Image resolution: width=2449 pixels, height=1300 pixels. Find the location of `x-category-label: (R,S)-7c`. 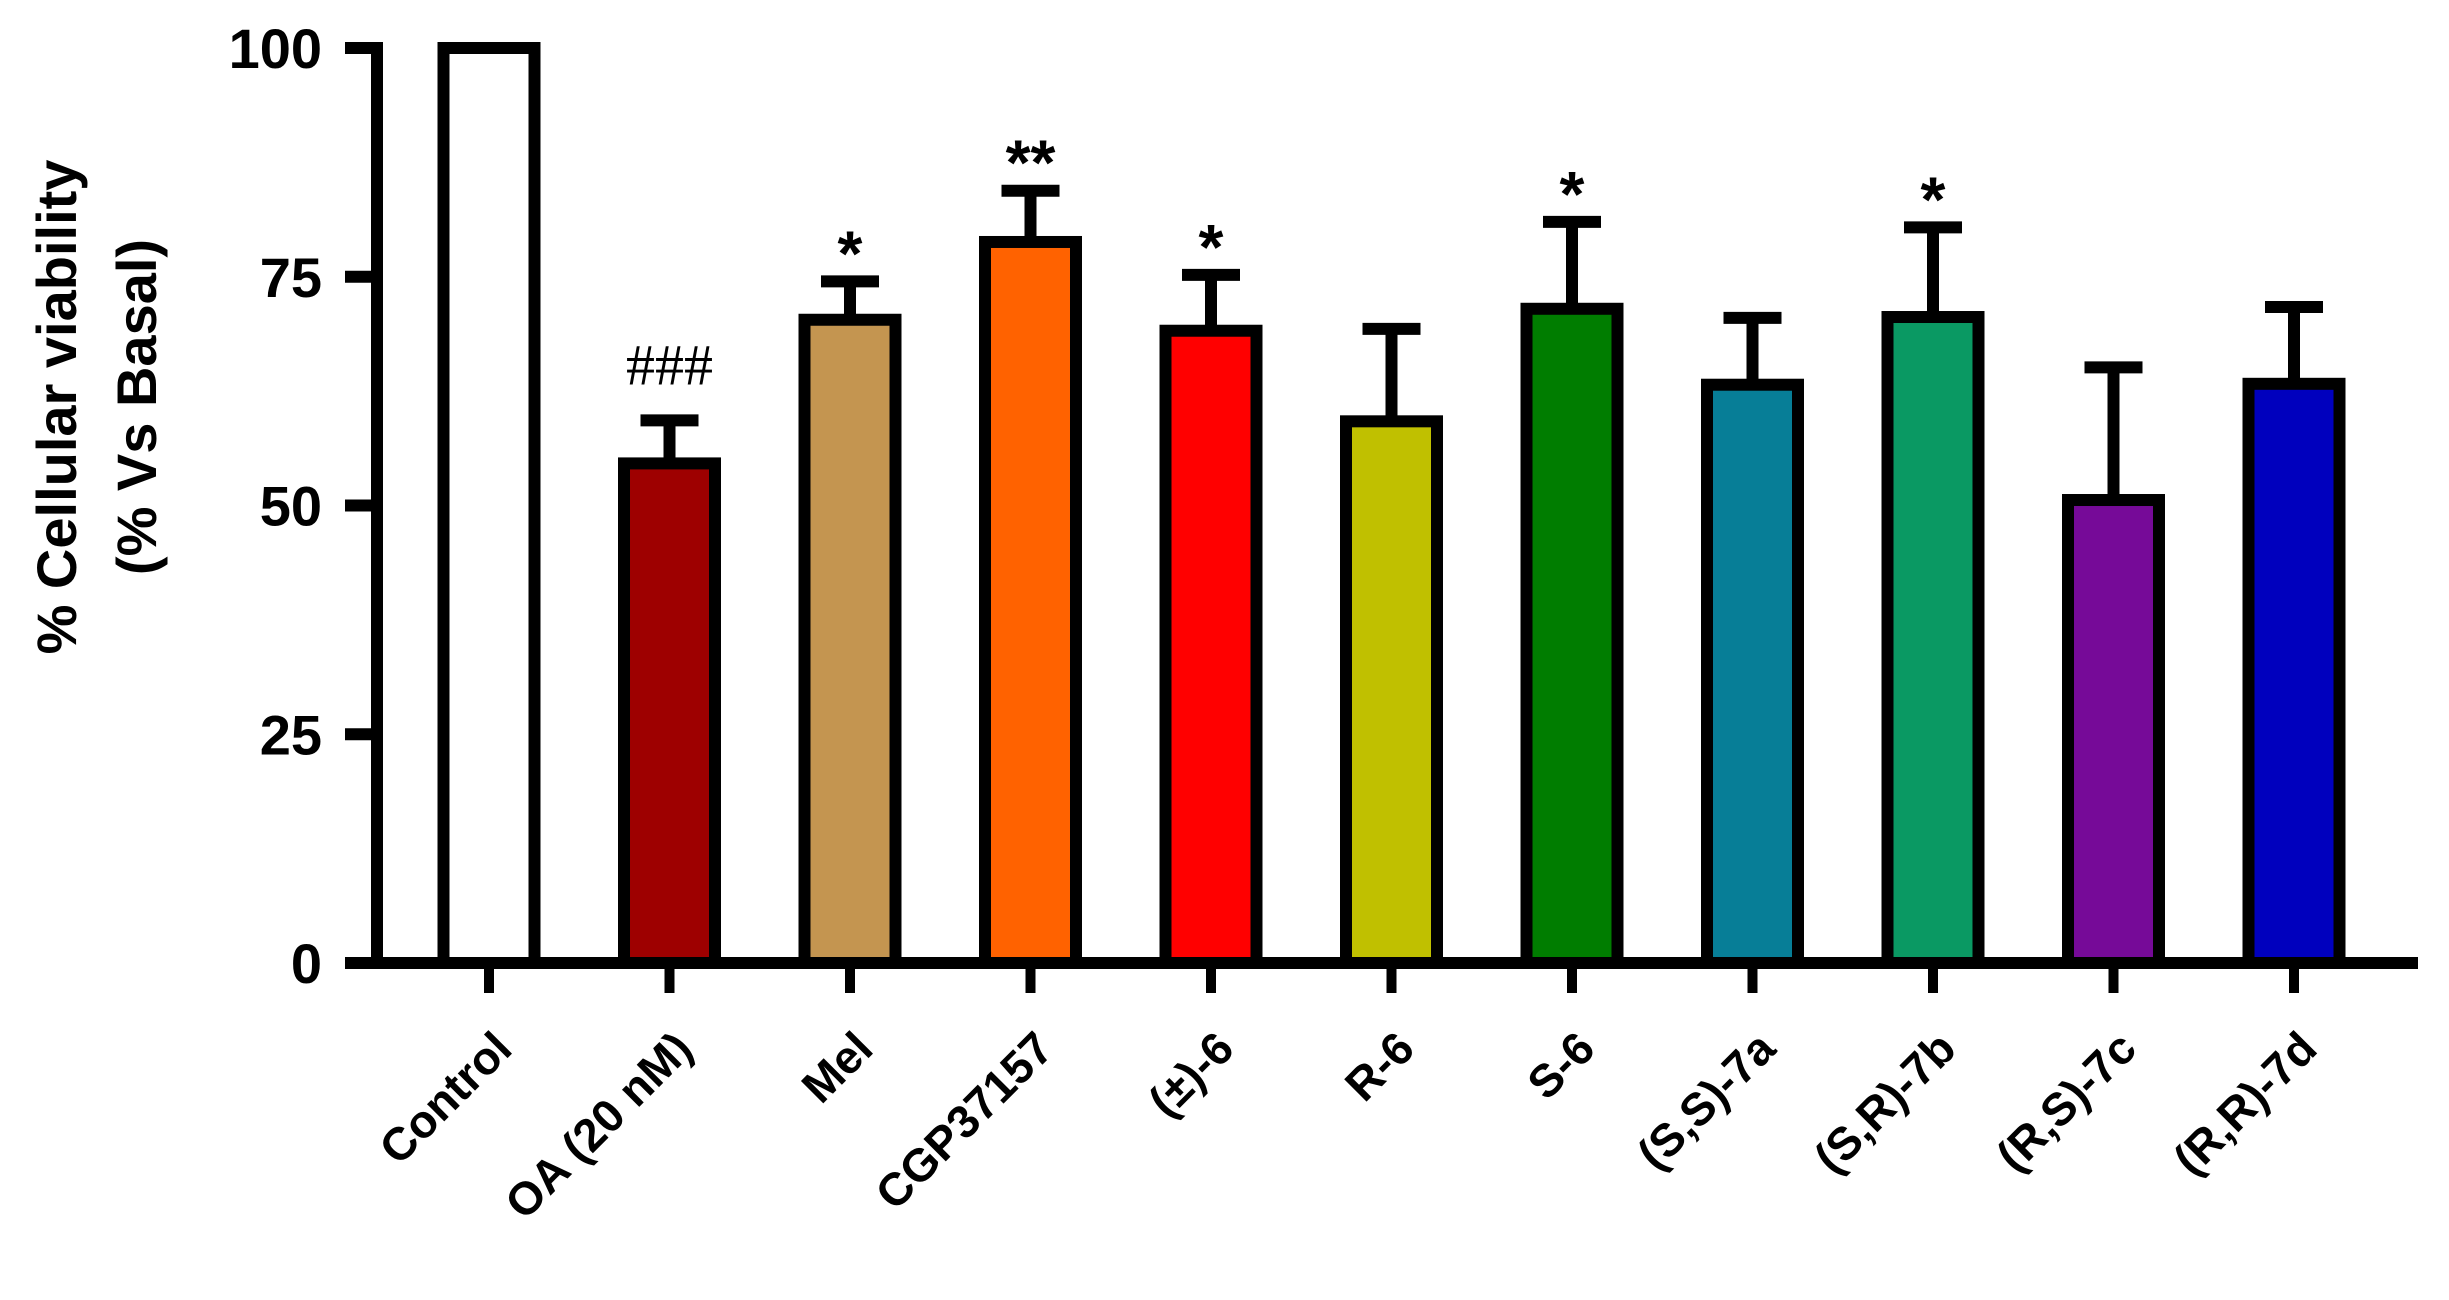

x-category-label: (R,S)-7c is located at coordinates (2066, 1102).